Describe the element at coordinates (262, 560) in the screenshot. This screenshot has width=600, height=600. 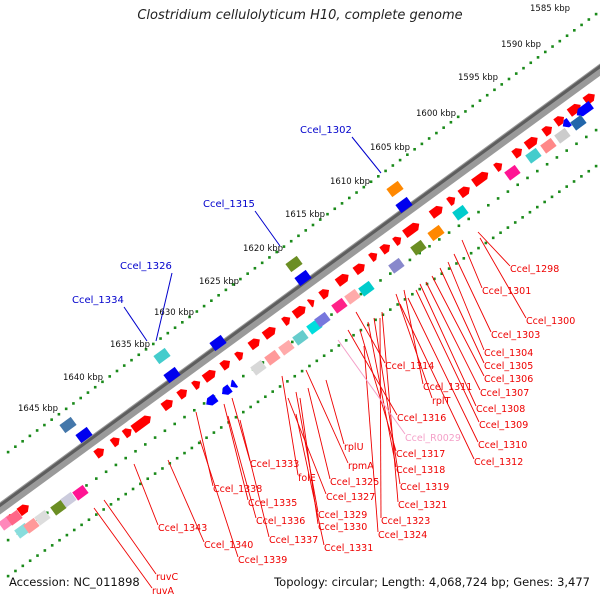
I see `red-gene-label: Ccel_1339` at that location.